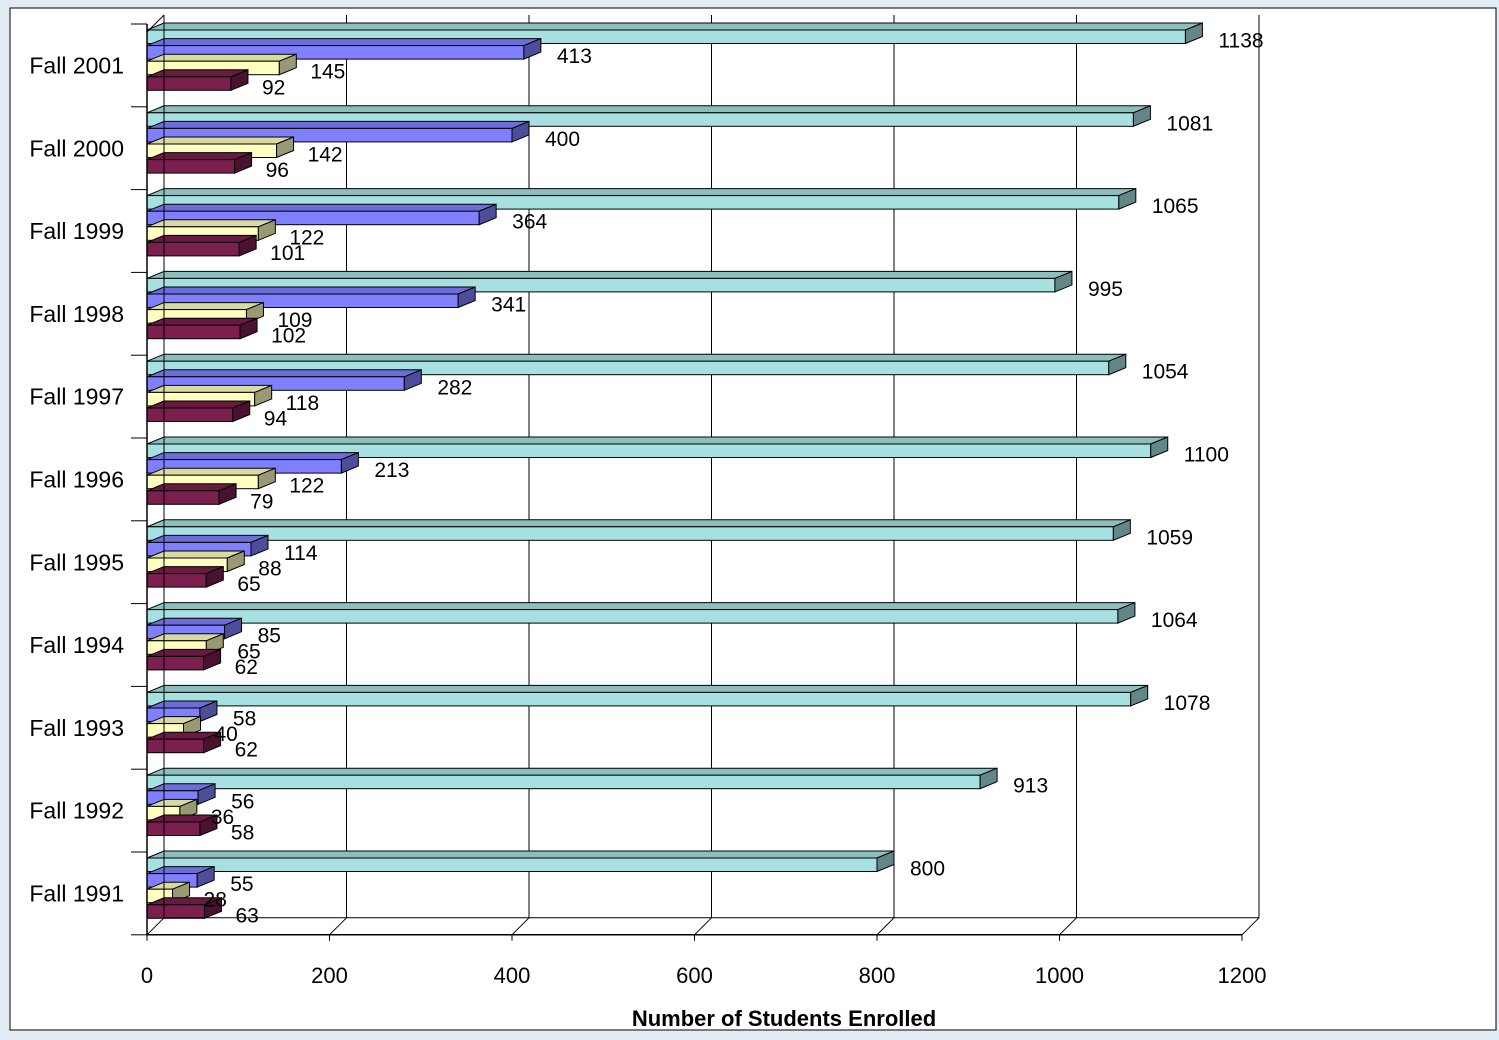  What do you see at coordinates (76, 65) in the screenshot?
I see `category-label: Fall 2001` at bounding box center [76, 65].